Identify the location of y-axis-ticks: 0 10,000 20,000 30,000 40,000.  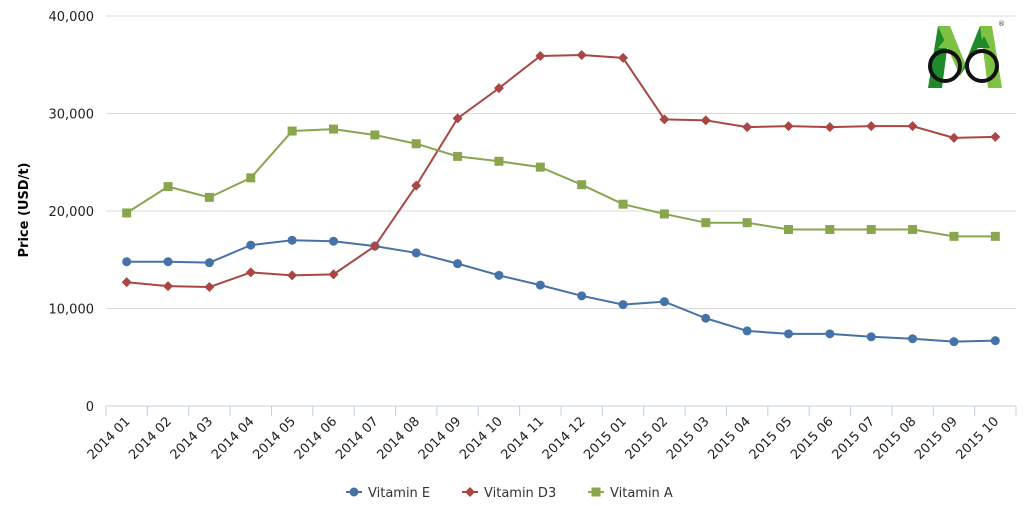
(72, 212).